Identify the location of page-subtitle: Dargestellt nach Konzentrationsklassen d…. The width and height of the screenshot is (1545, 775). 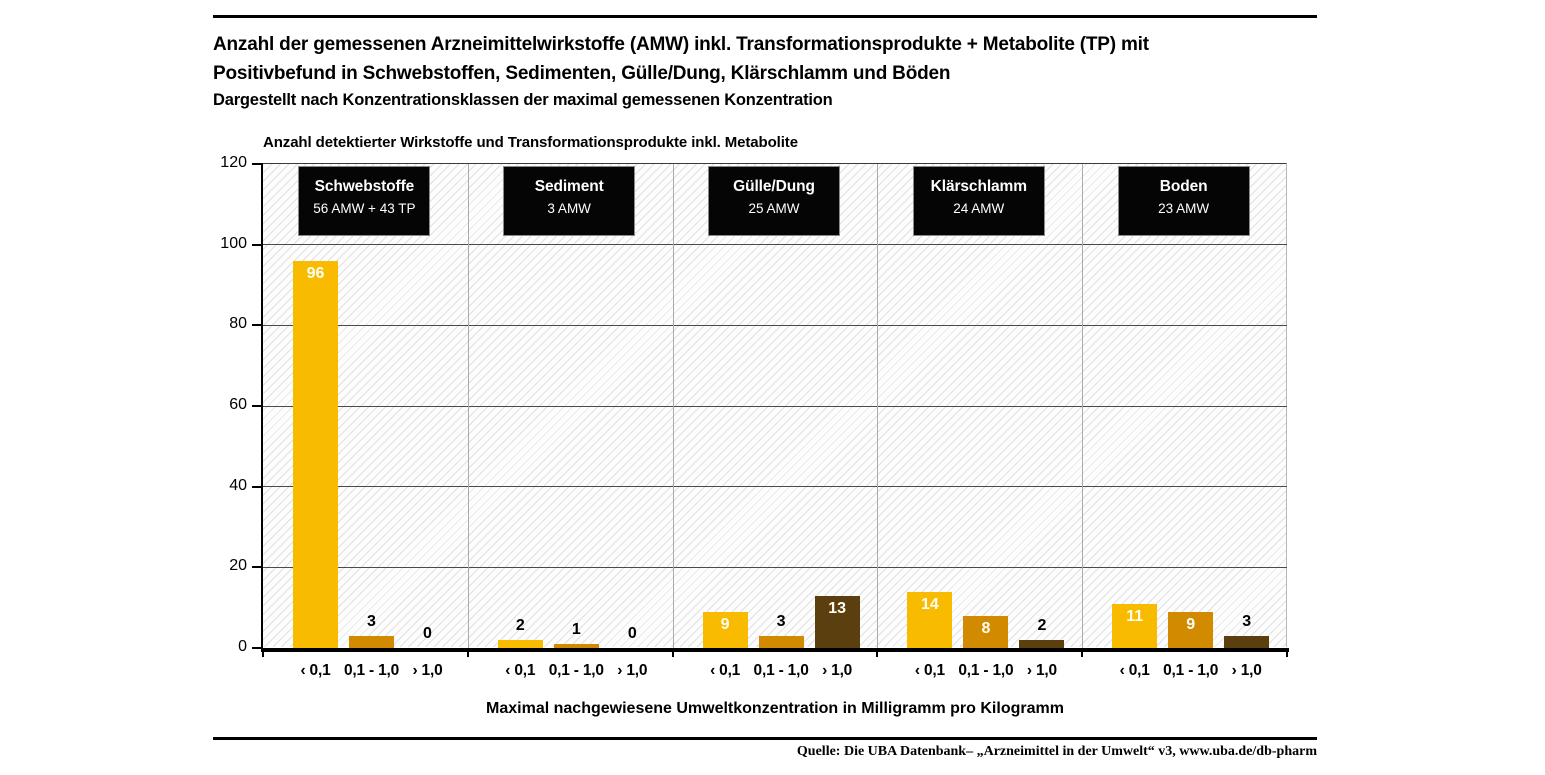
(523, 100).